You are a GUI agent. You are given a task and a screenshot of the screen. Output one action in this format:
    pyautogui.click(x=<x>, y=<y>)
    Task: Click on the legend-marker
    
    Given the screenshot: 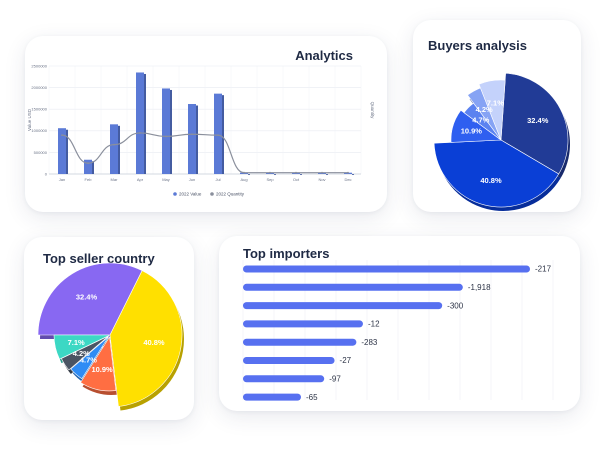 What is the action you would take?
    pyautogui.click(x=212, y=194)
    